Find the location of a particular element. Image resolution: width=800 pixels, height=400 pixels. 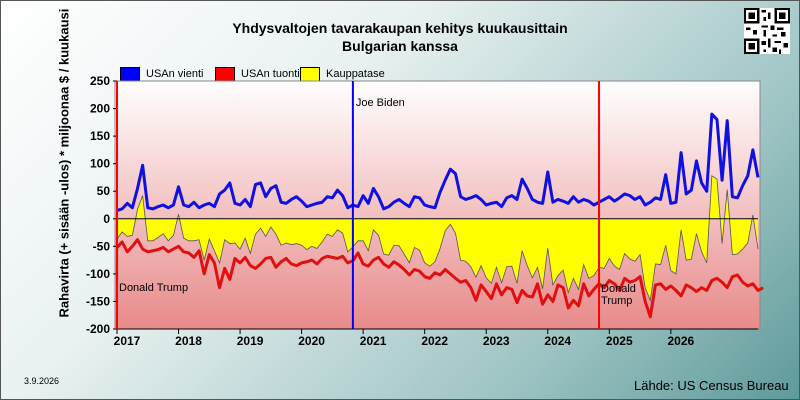

annotation-label-line: Donald Trump is located at coordinates (153, 288).